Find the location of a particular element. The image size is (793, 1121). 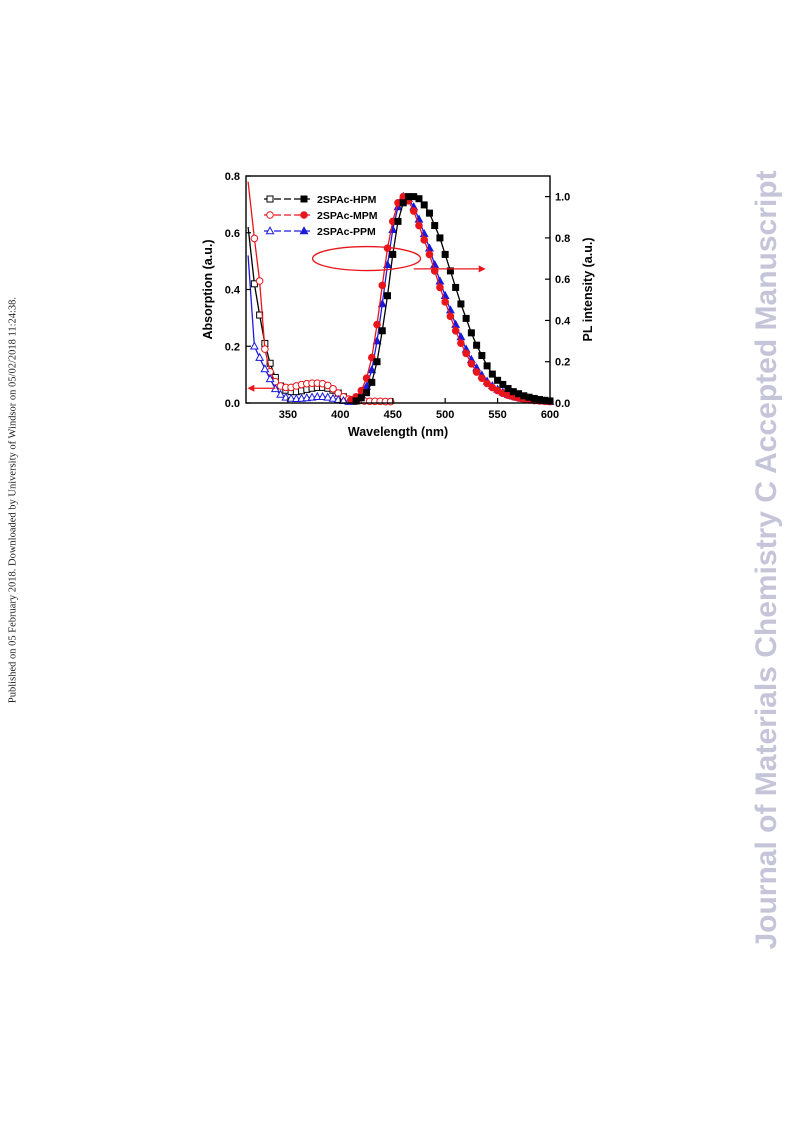

legend-filled-marker-hpm is located at coordinates (304, 199).